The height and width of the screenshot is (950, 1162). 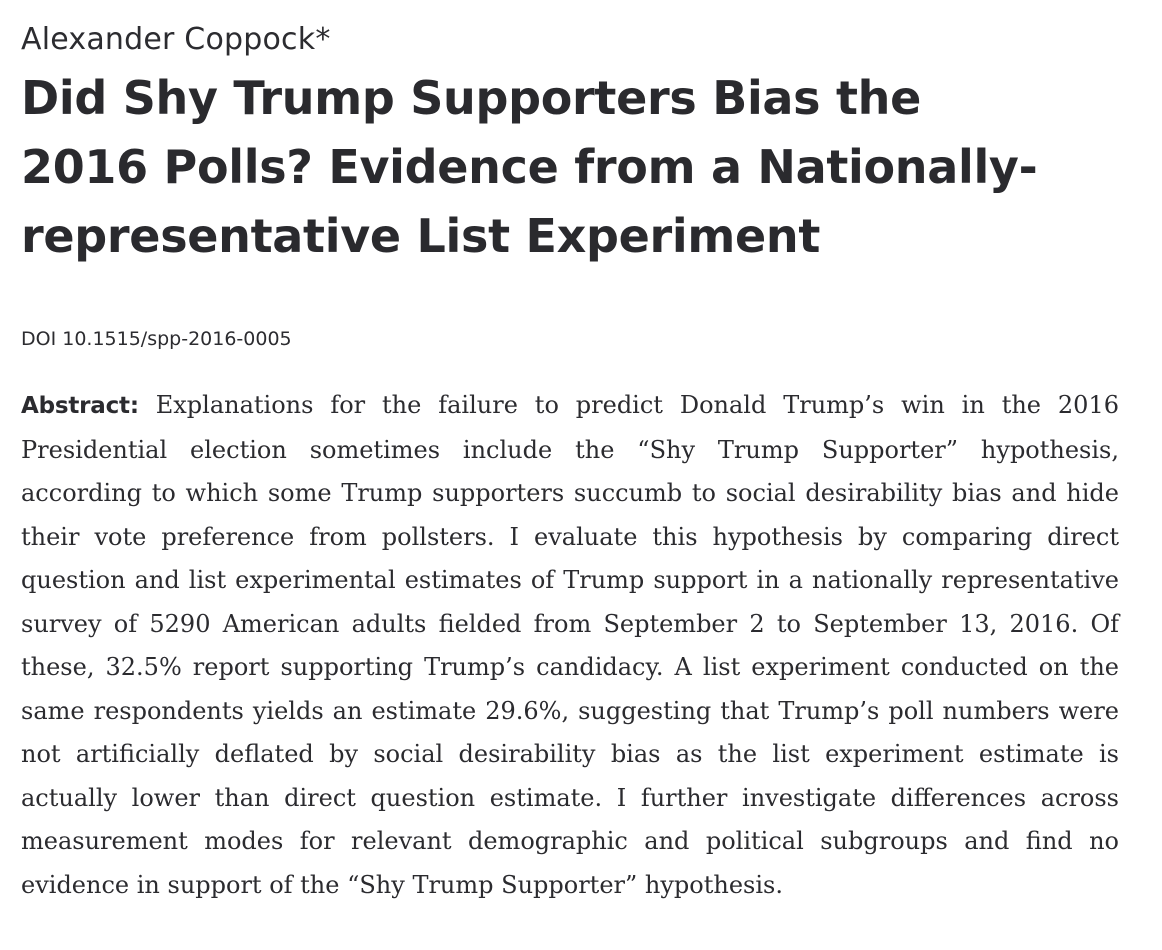 What do you see at coordinates (176, 39) in the screenshot?
I see `author-name: Alexander Coppock*` at bounding box center [176, 39].